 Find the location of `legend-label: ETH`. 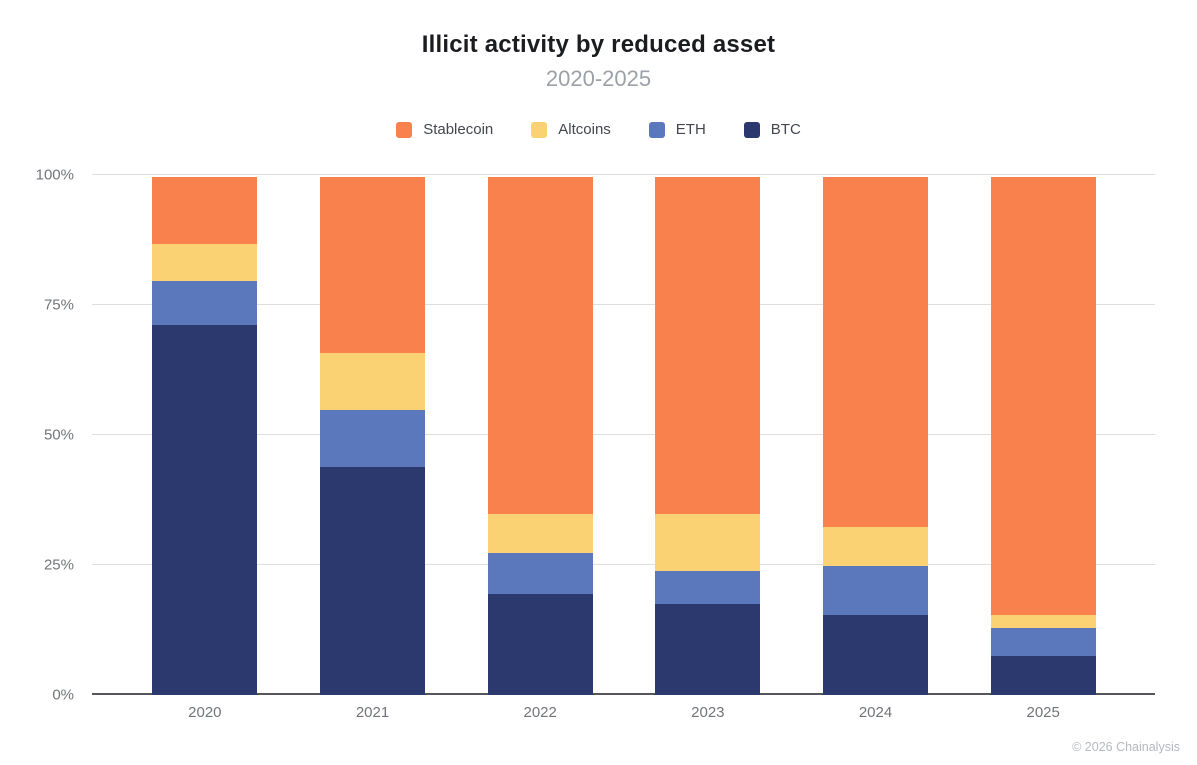

legend-label: ETH is located at coordinates (690, 129).